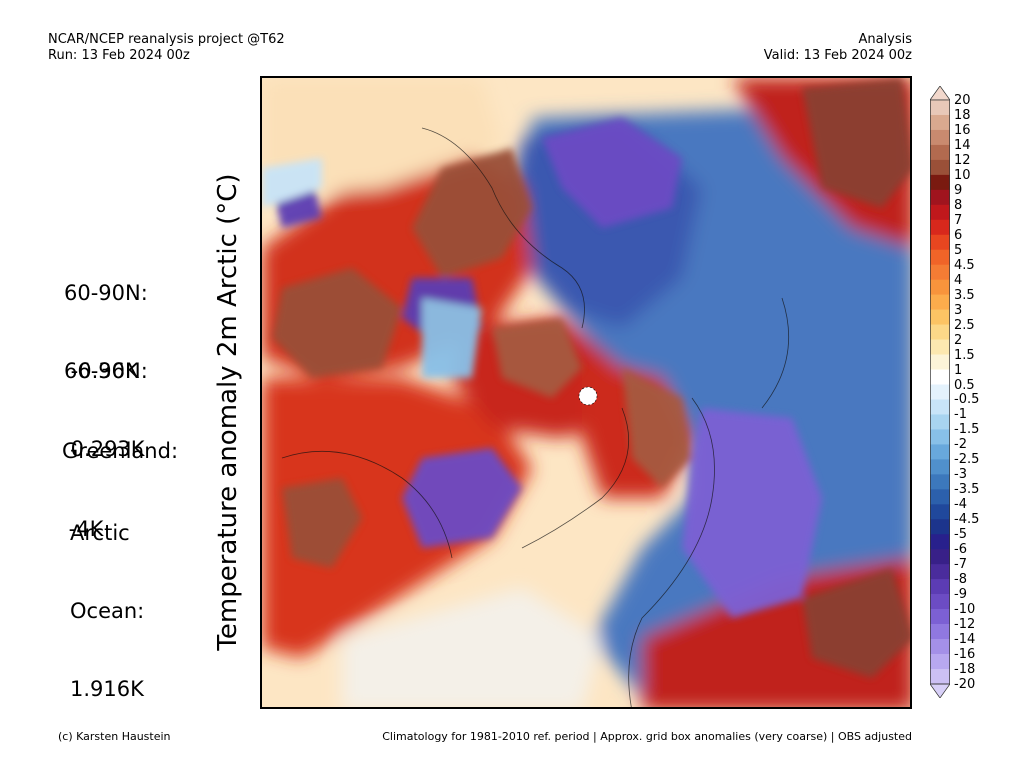 The height and width of the screenshot is (768, 1024). What do you see at coordinates (960, 535) in the screenshot?
I see `colorbar-tick-label: -5` at bounding box center [960, 535].